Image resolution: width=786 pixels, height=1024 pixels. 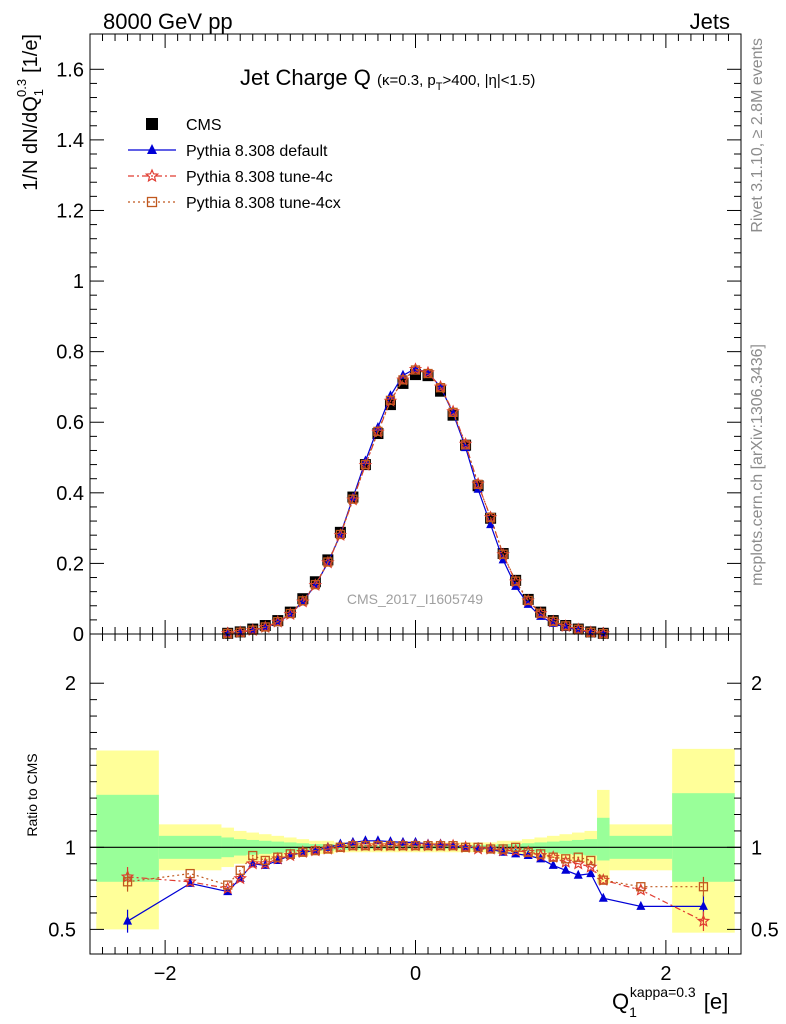 What do you see at coordinates (756, 684) in the screenshot?
I see `ratio-y-tick-label-right: 2` at bounding box center [756, 684].